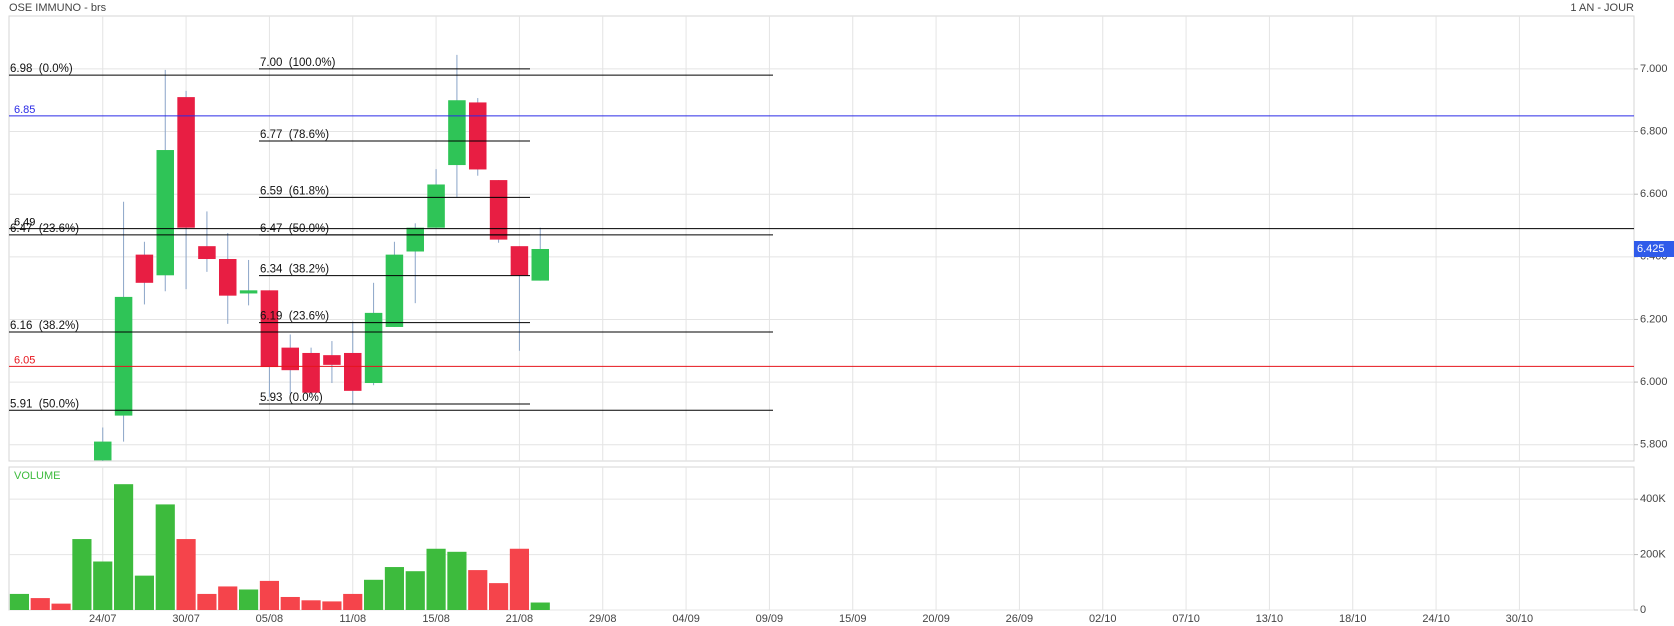 This screenshot has width=1674, height=626. What do you see at coordinates (1654, 319) in the screenshot?
I see `y-tick-label: 6.200` at bounding box center [1654, 319].